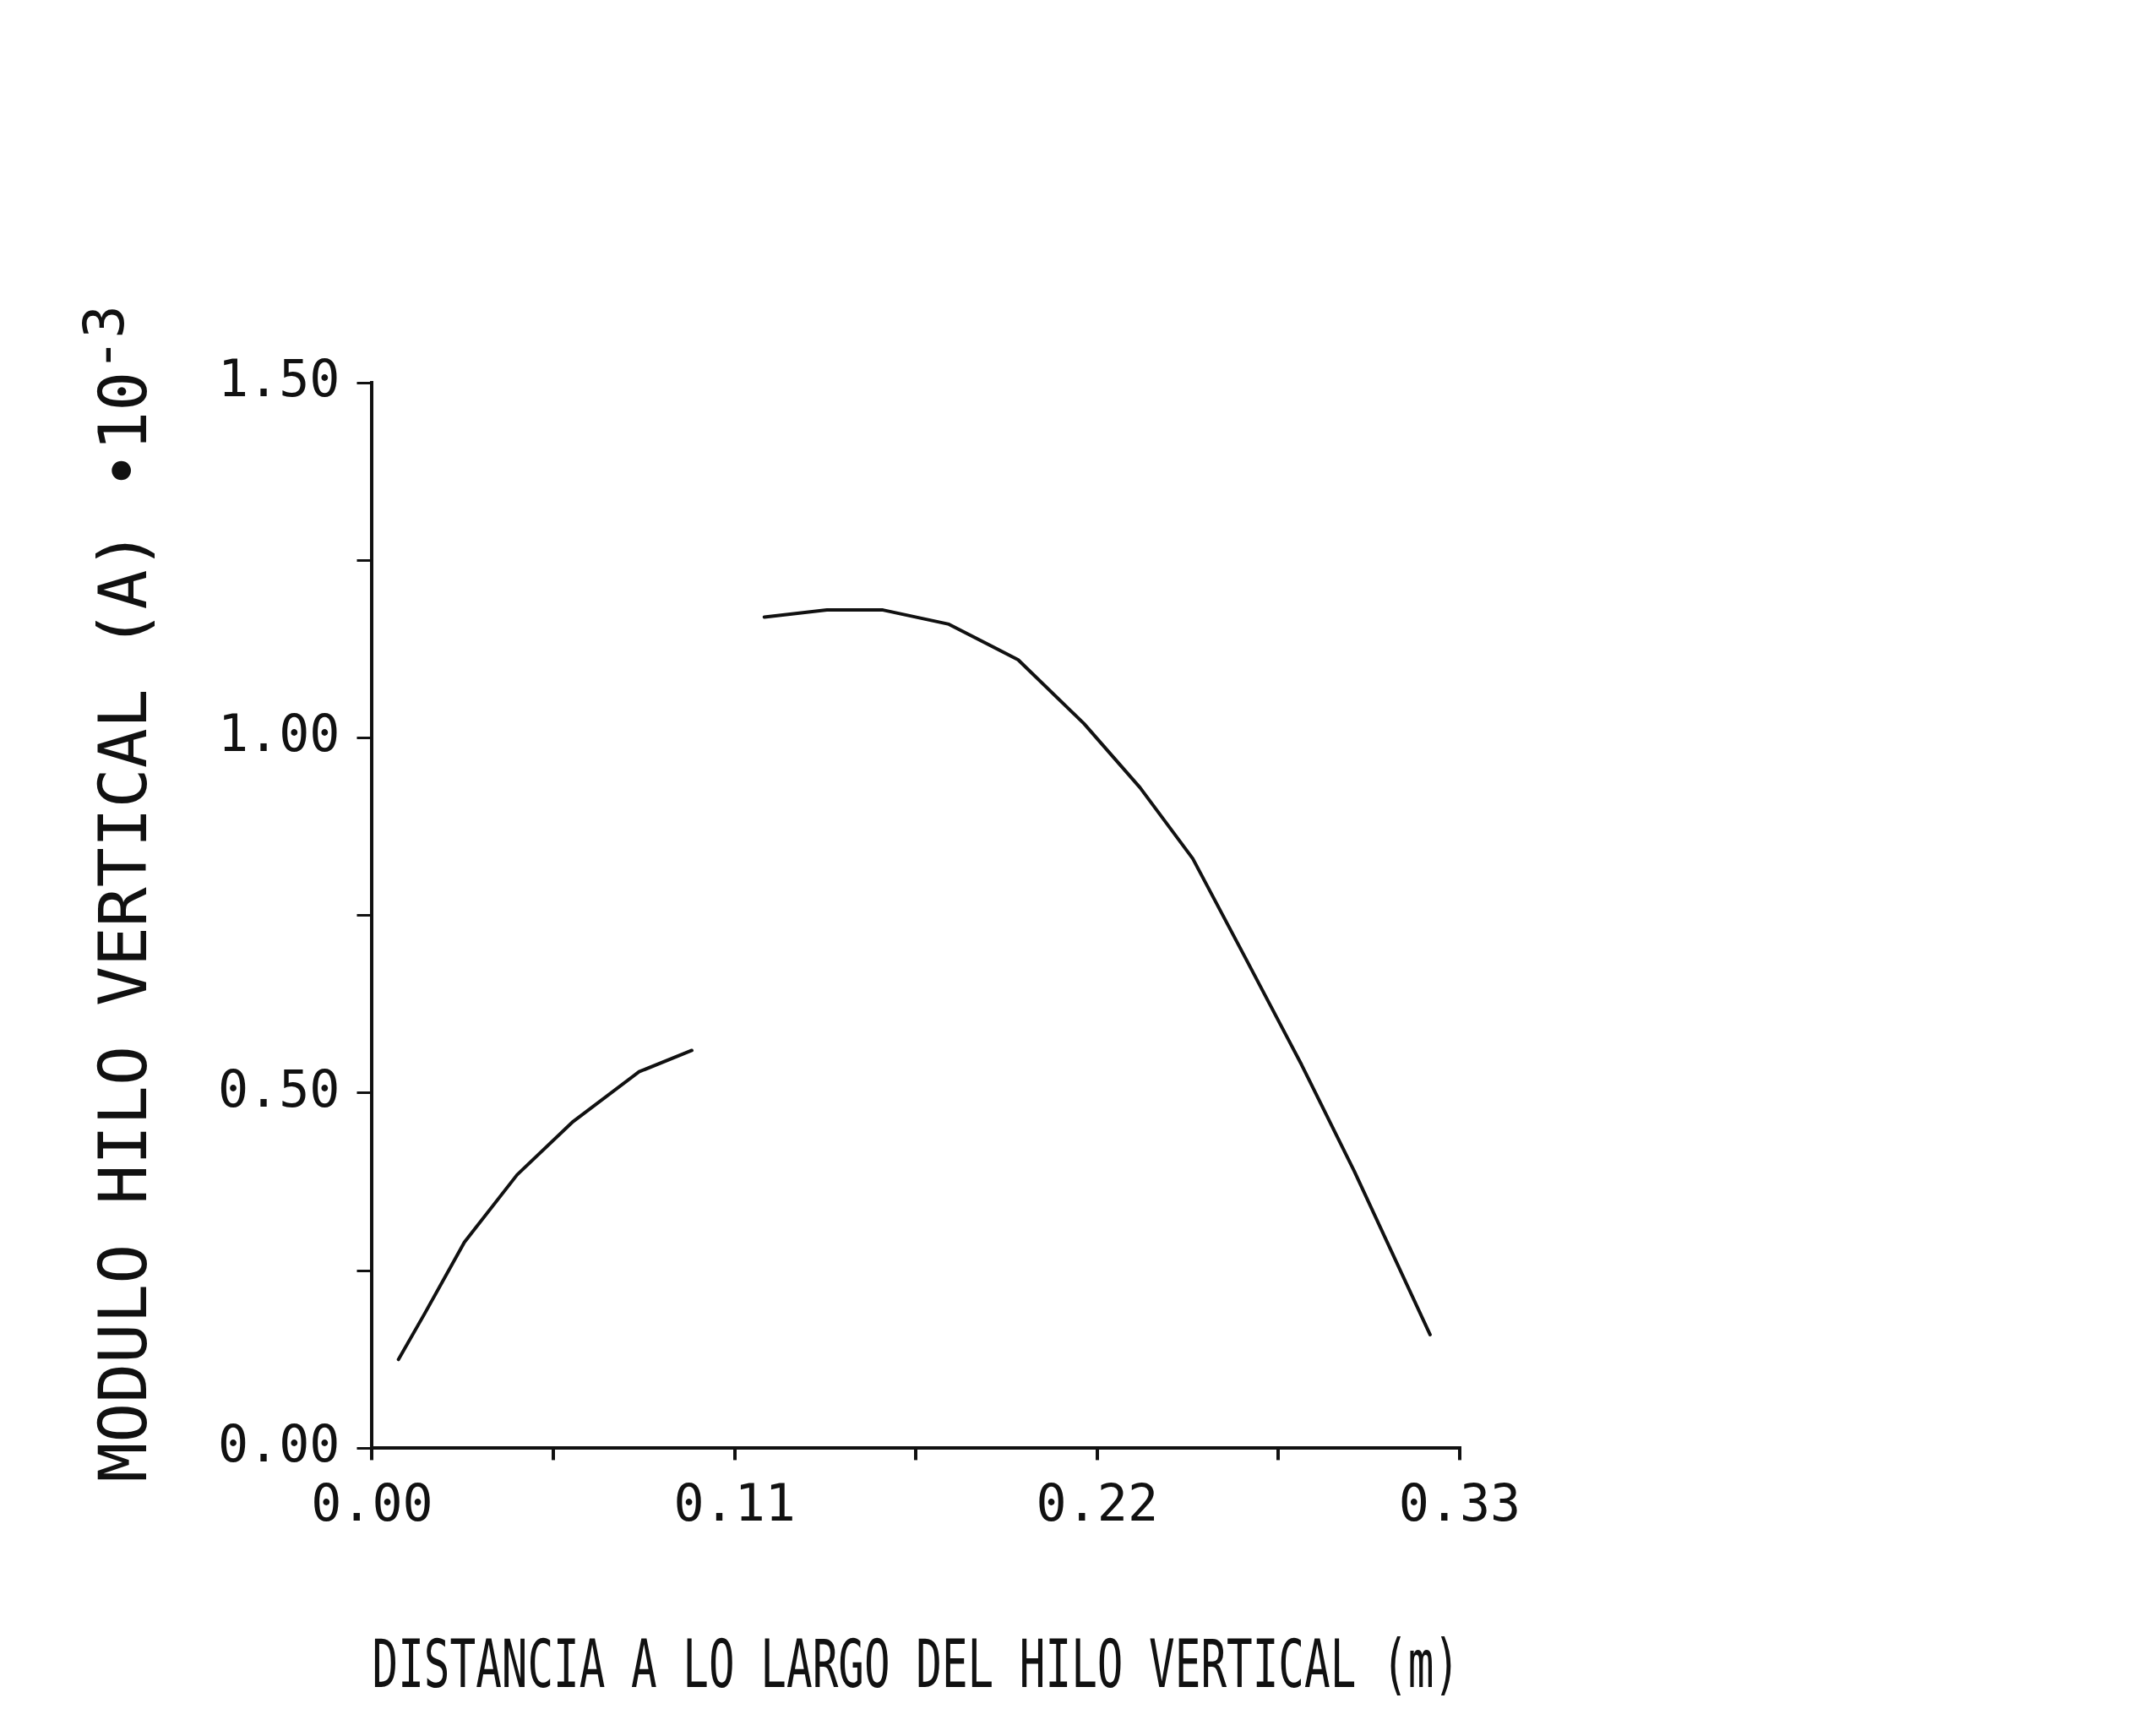 This screenshot has height=1736, width=2133. I want to click on y-tick-label: 0.00, so click(279, 1443).